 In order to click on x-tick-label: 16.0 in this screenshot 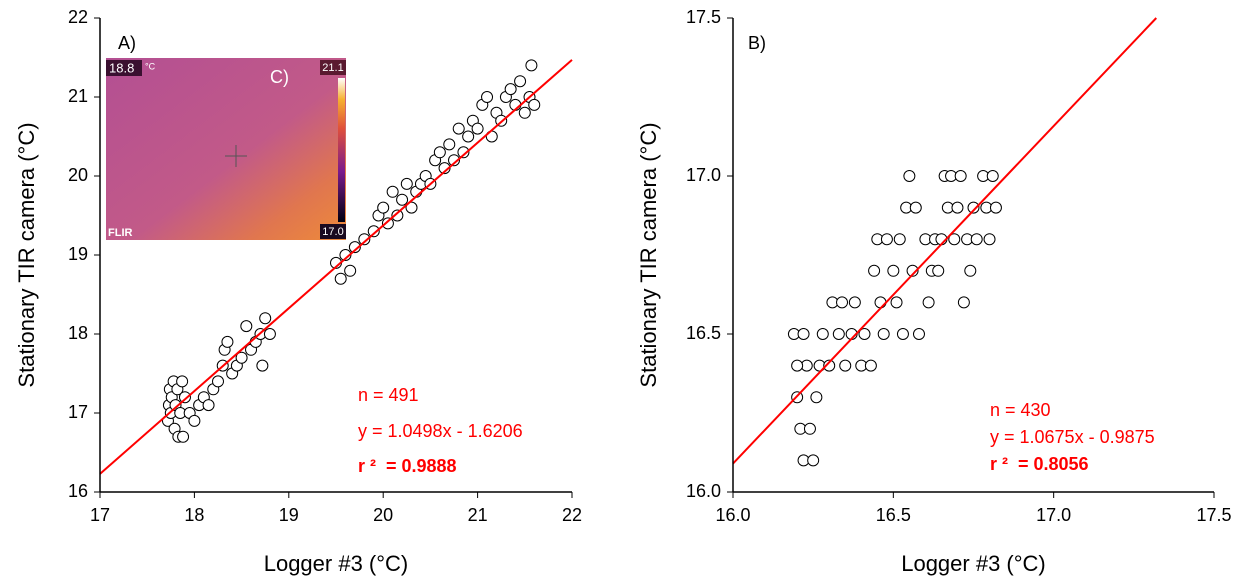, I will do `click(732, 515)`.